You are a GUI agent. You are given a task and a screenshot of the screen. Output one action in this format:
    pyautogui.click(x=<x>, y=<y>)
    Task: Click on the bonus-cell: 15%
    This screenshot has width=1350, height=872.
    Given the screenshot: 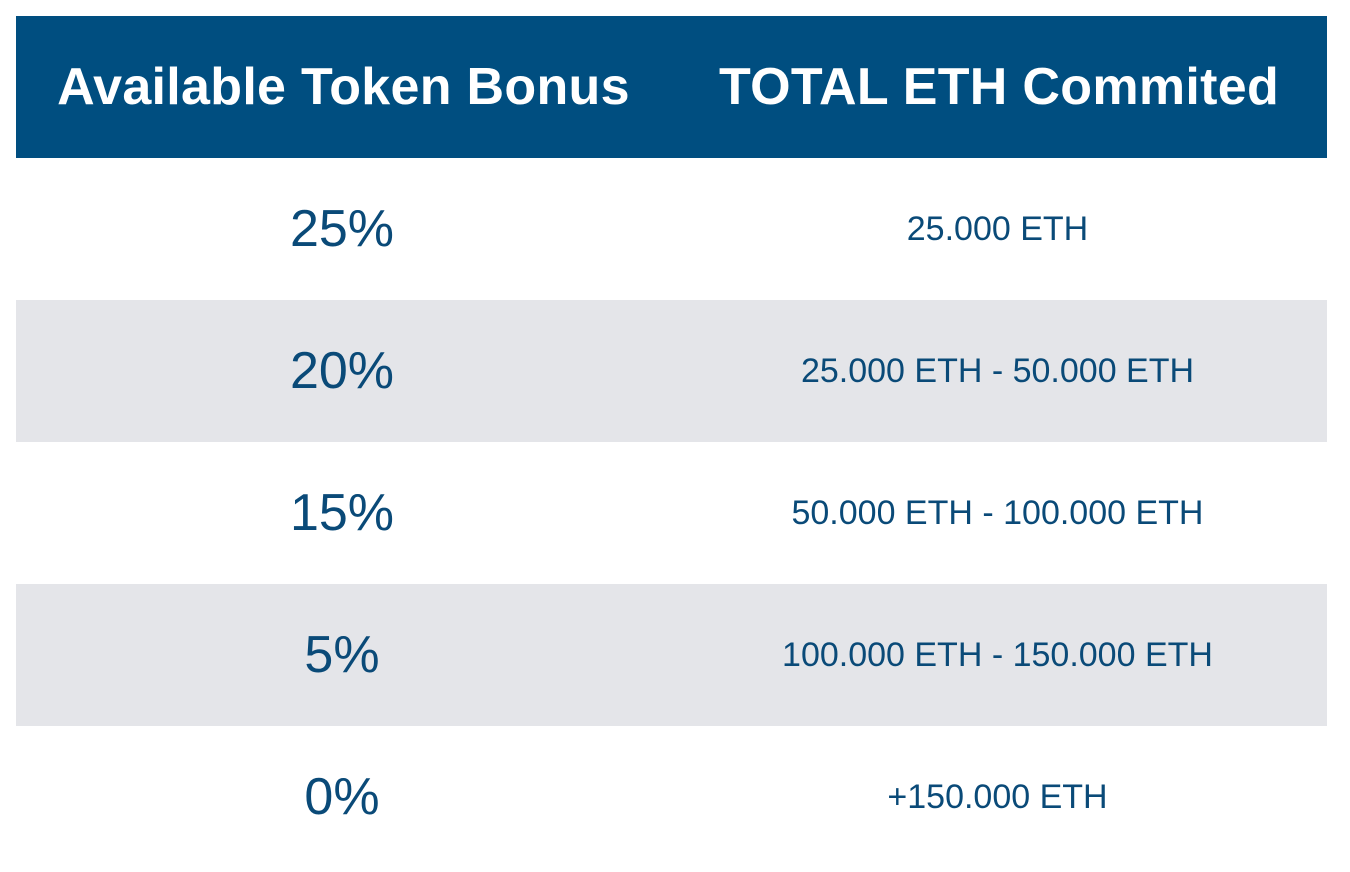 What is the action you would take?
    pyautogui.click(x=342, y=513)
    